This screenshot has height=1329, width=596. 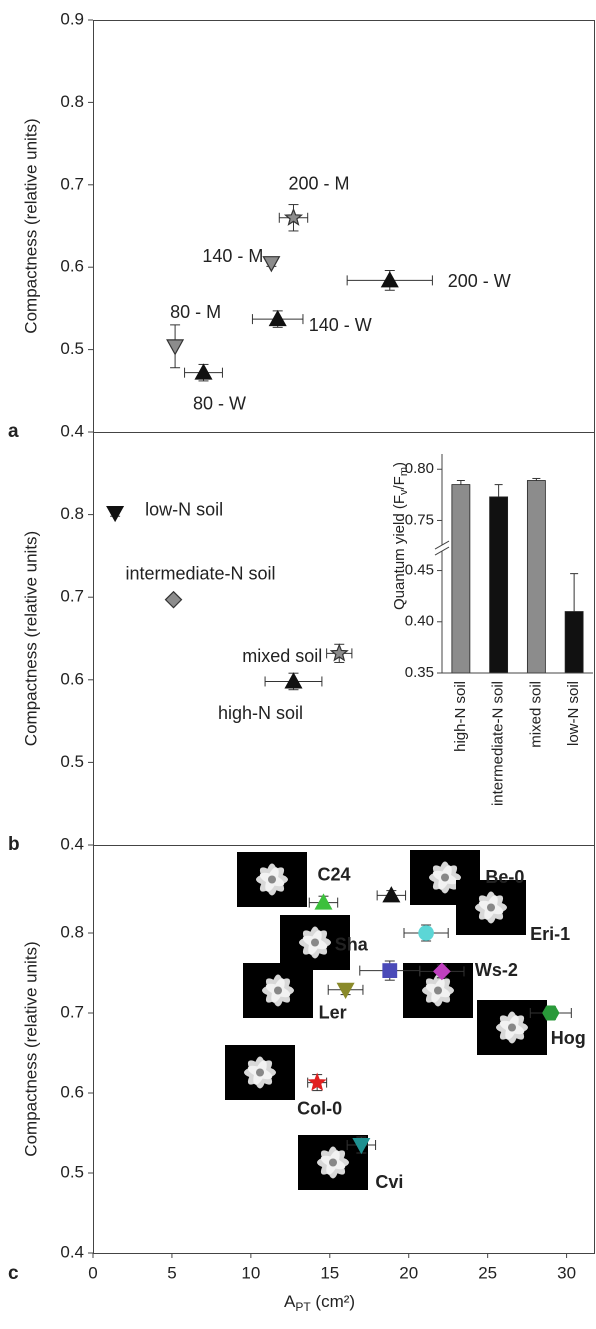 I want to click on point-label: Sha, so click(x=352, y=944).